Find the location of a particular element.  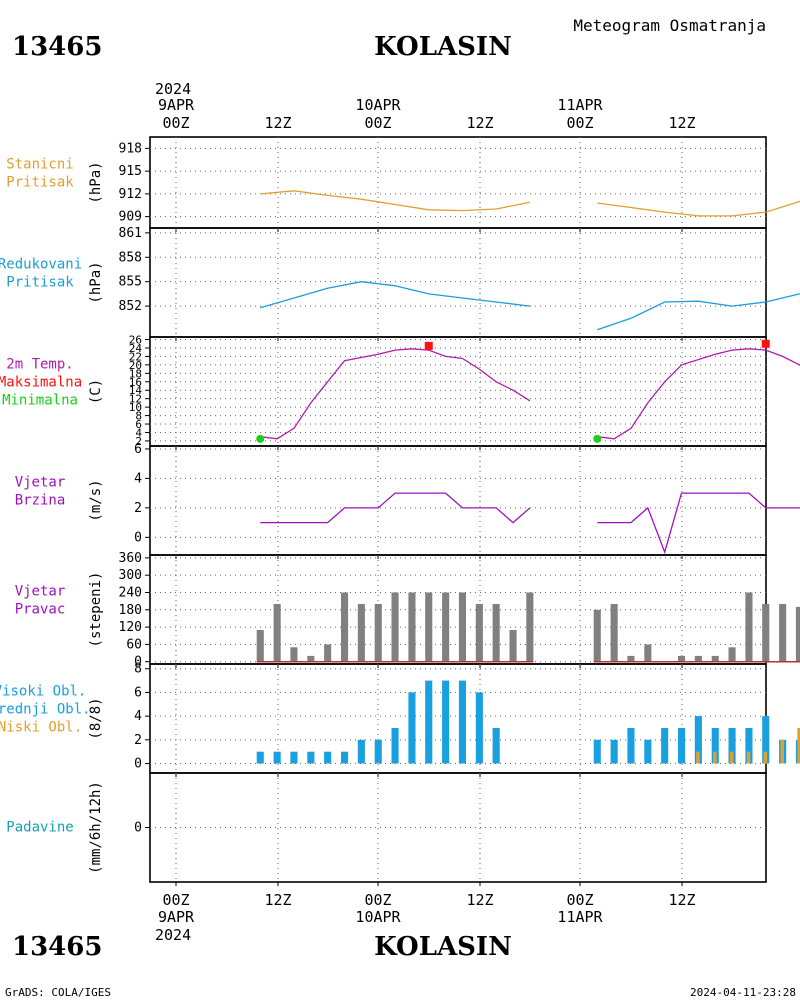

date-label-top: 9APR is located at coordinates (176, 105).